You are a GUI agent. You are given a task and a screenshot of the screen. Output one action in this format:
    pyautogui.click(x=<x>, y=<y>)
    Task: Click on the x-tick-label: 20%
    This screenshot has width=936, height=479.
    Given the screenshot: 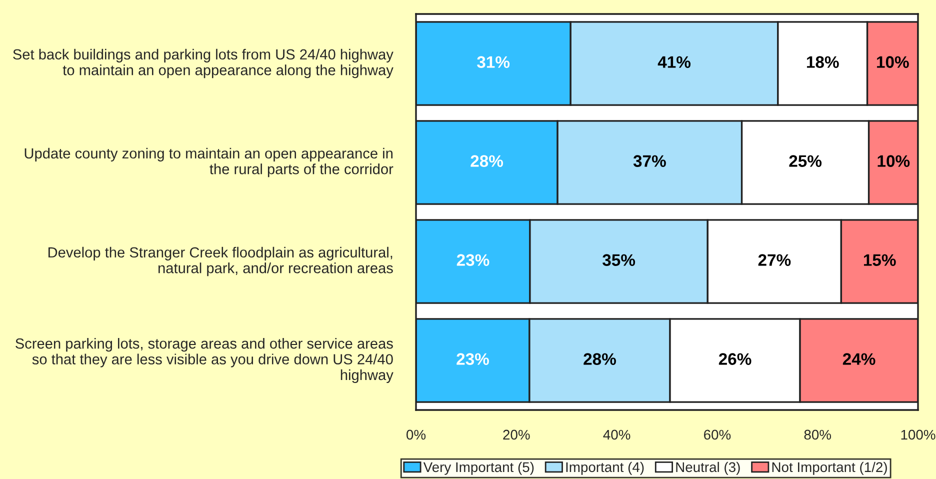 What is the action you would take?
    pyautogui.click(x=516, y=435)
    